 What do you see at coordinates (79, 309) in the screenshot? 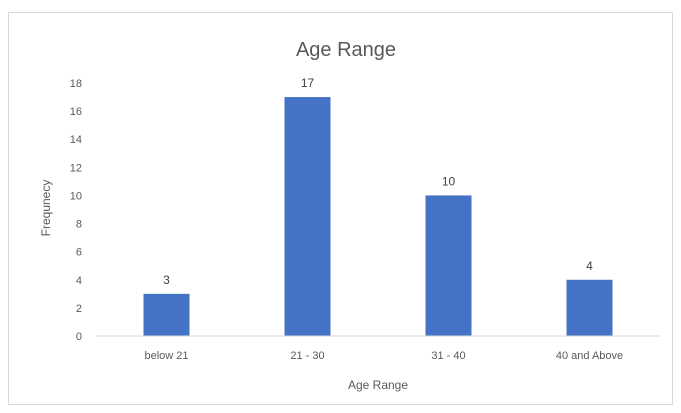
I see `y-tick-label: 2` at bounding box center [79, 309].